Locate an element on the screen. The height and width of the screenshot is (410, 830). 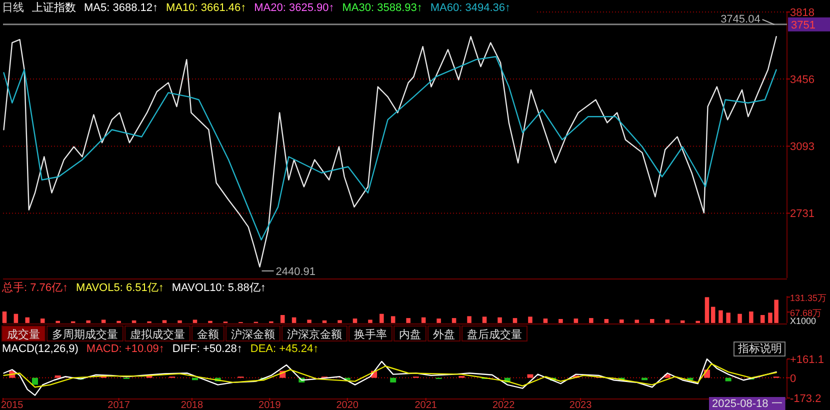
text: MACD: +10.09↑ is located at coordinates (125, 349).